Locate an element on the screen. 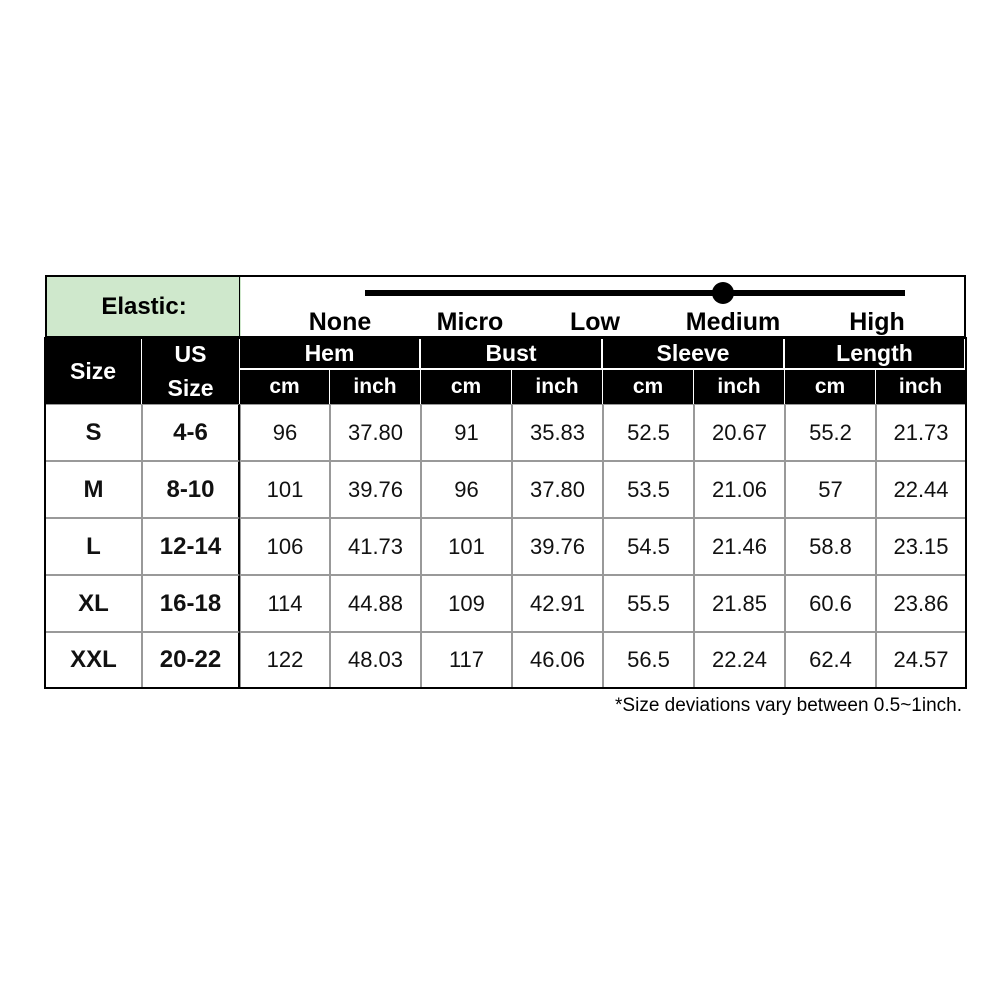  measure-cell: 62.4 is located at coordinates (830, 660).